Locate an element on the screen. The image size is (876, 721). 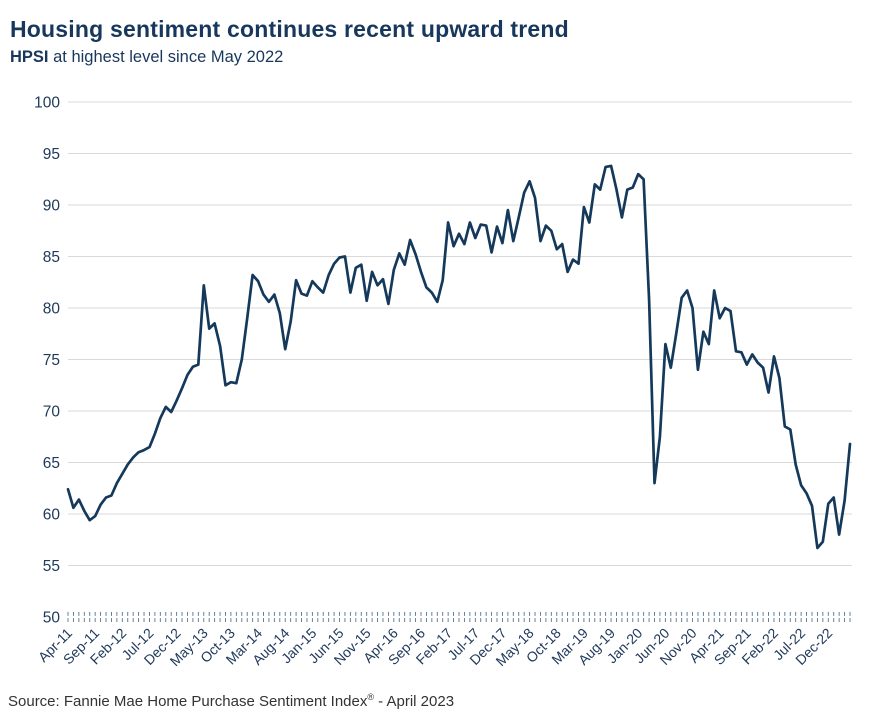
source-note-date: - April 2023 is located at coordinates (414, 701).